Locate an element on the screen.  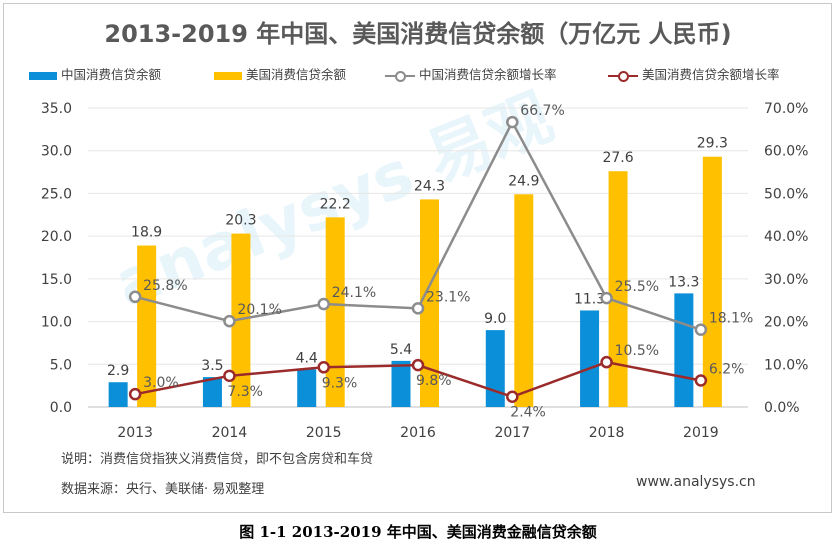
line-label-us: 10.5% is located at coordinates (637, 351).